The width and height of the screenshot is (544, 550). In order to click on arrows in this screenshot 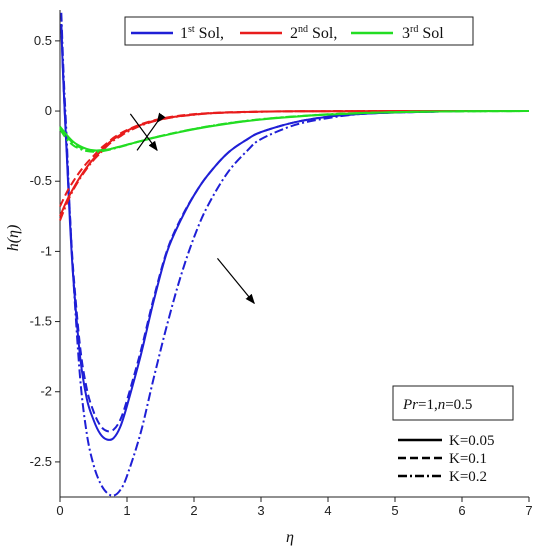, I will do `click(192, 208)`.